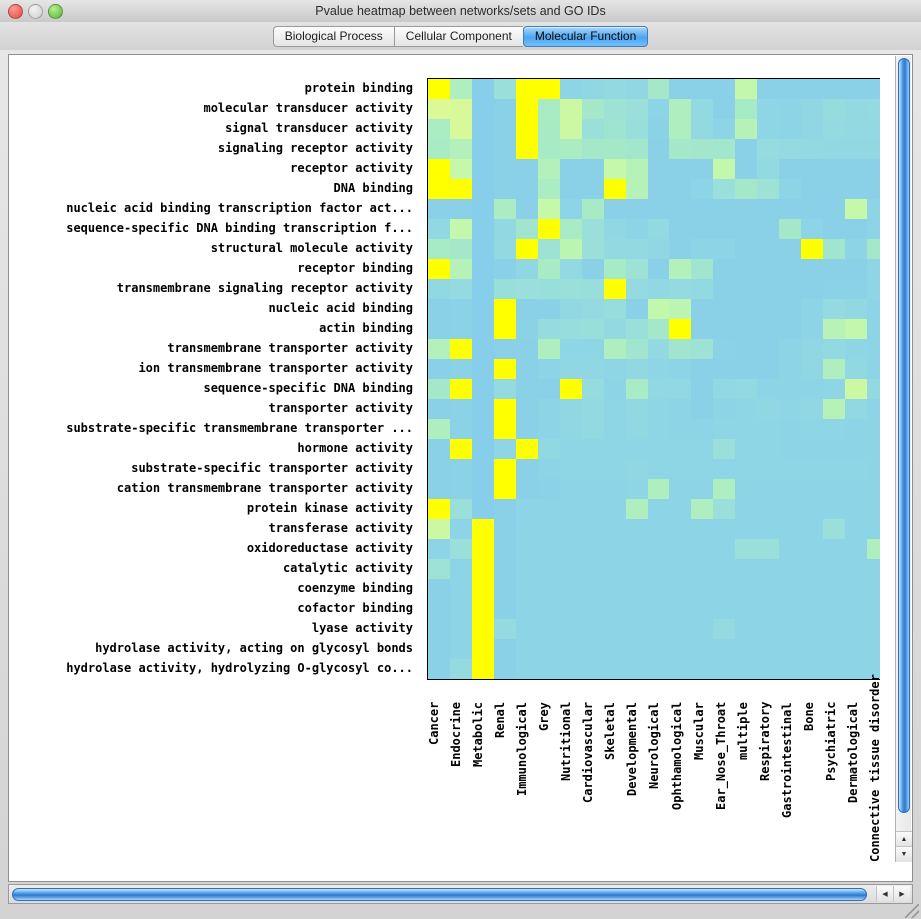 The width and height of the screenshot is (921, 919). I want to click on tab-cellular-component: Cellular Component, so click(458, 36).